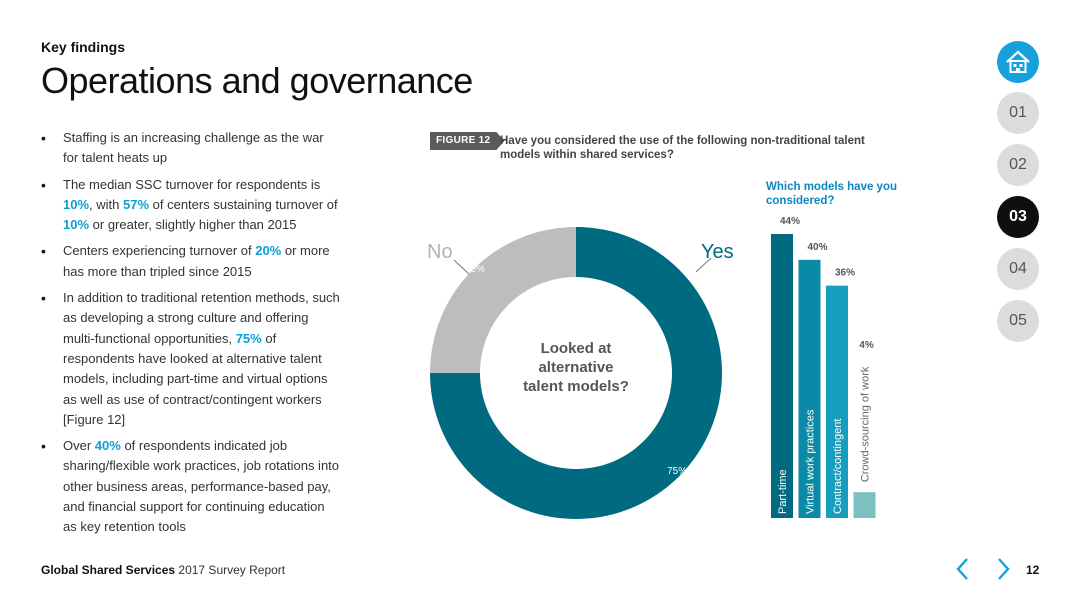 This screenshot has height=607, width=1080. I want to click on bar-category-label: Part-time, so click(783, 491).